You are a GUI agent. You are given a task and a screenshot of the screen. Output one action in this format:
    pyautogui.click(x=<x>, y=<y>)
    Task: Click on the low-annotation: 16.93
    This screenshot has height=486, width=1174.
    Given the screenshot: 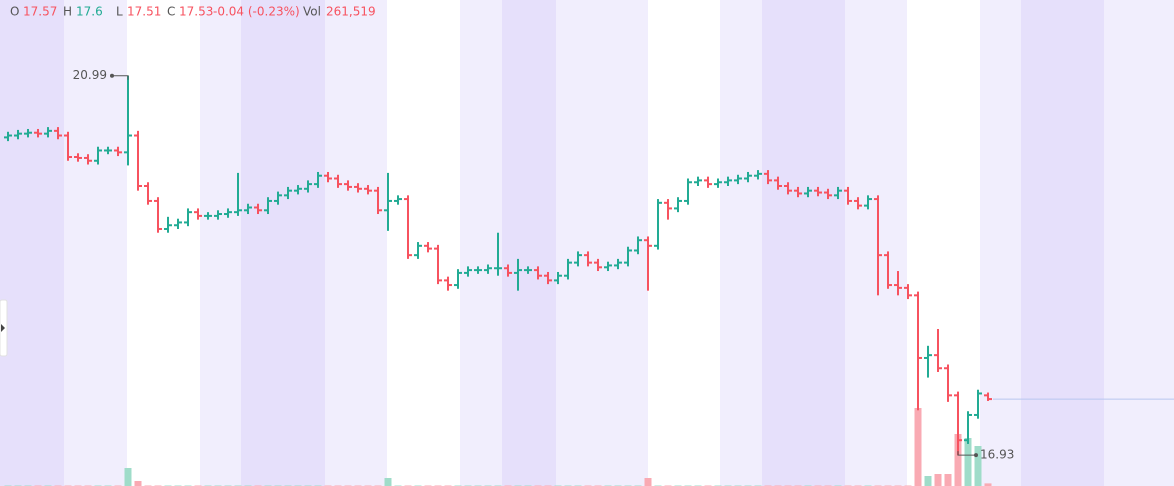 What is the action you would take?
    pyautogui.click(x=997, y=455)
    